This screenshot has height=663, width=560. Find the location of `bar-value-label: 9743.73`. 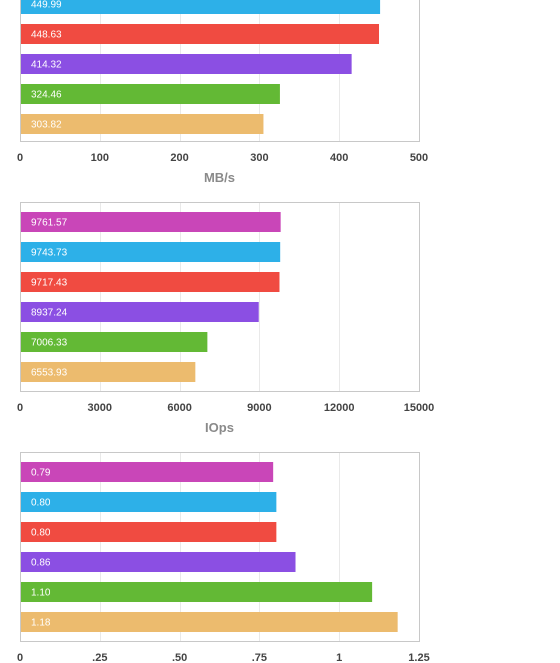

bar-value-label: 9743.73 is located at coordinates (49, 253).